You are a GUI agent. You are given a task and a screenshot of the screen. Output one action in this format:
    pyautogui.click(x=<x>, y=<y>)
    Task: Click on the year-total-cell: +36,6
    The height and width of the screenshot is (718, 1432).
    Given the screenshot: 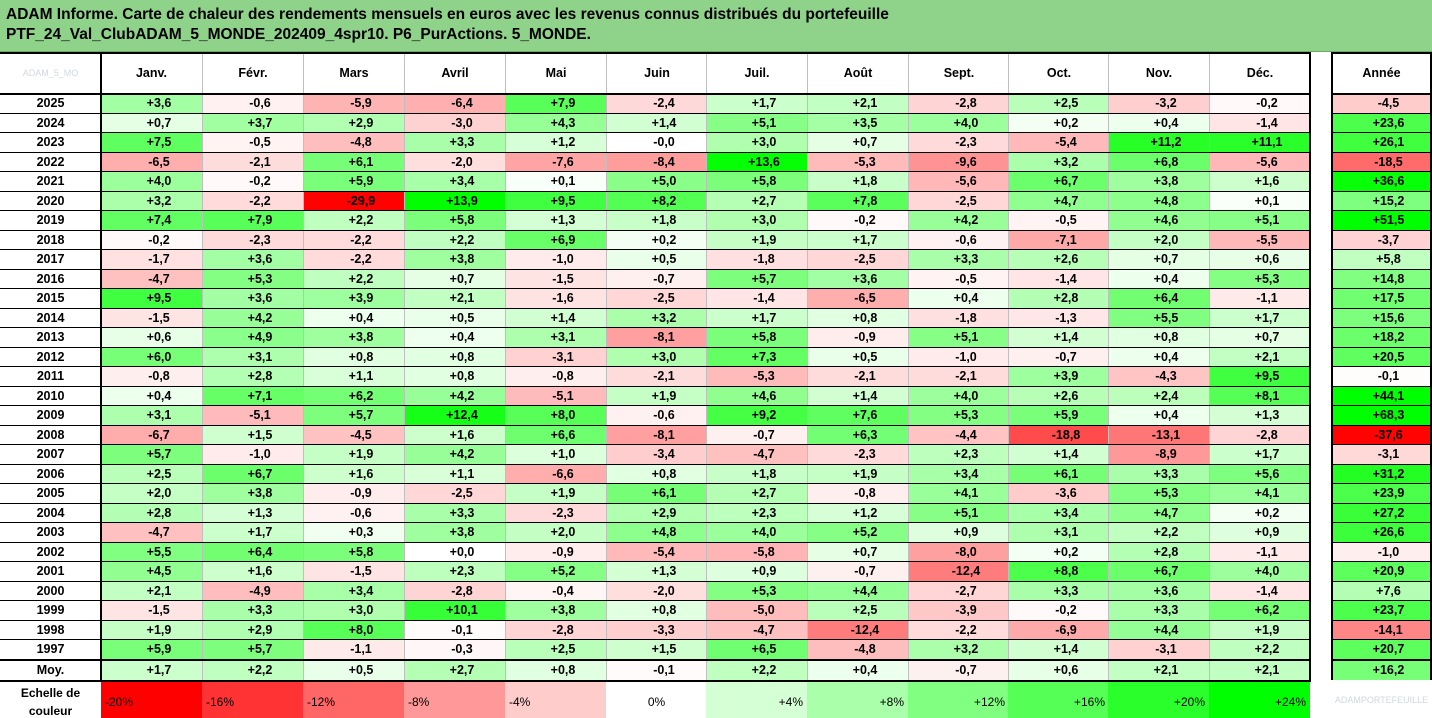 What is the action you would take?
    pyautogui.click(x=1381, y=182)
    